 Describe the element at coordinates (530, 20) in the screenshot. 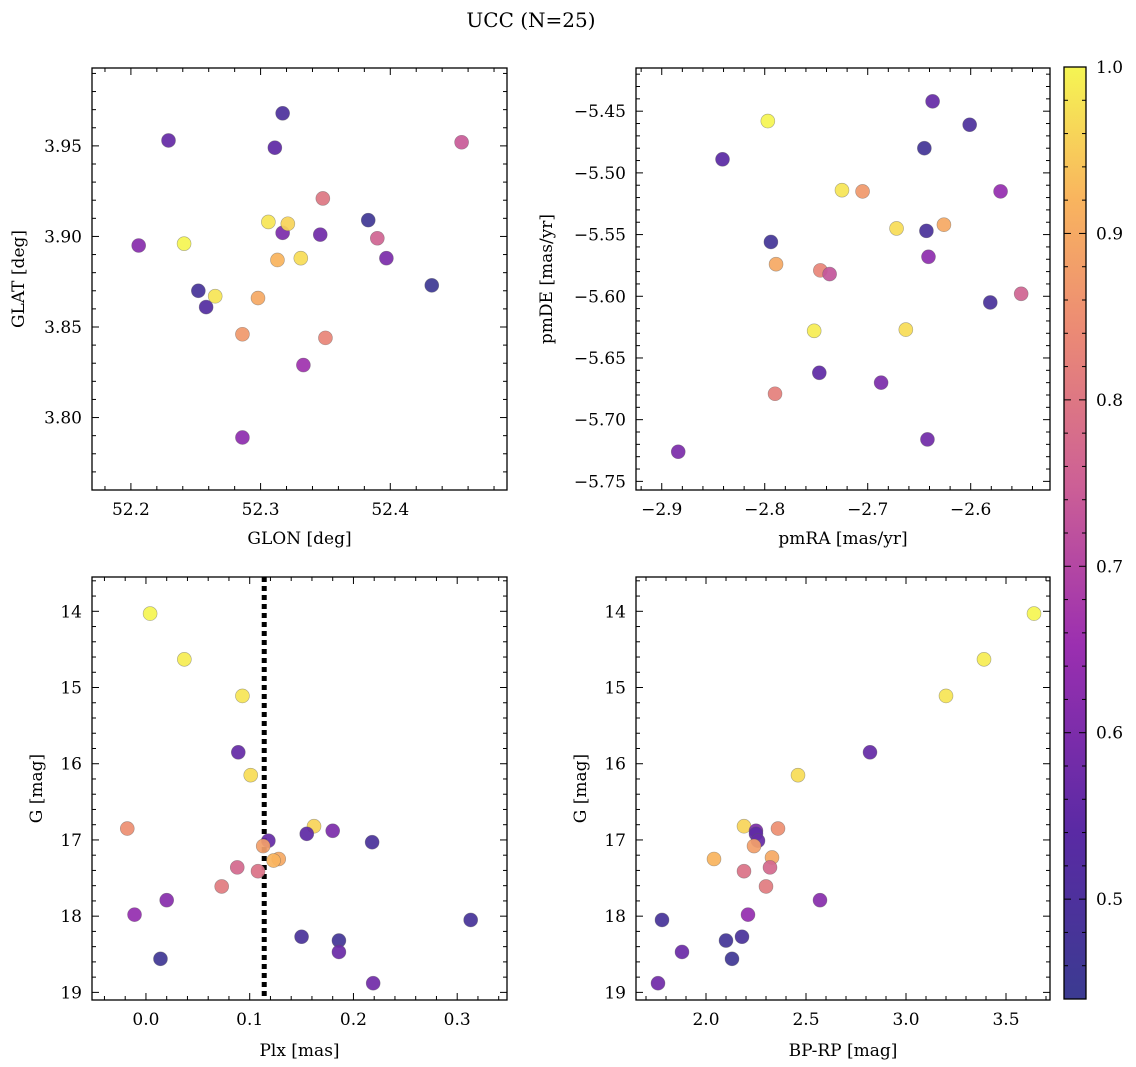

I see `figure-title: UCC (N=25)` at that location.